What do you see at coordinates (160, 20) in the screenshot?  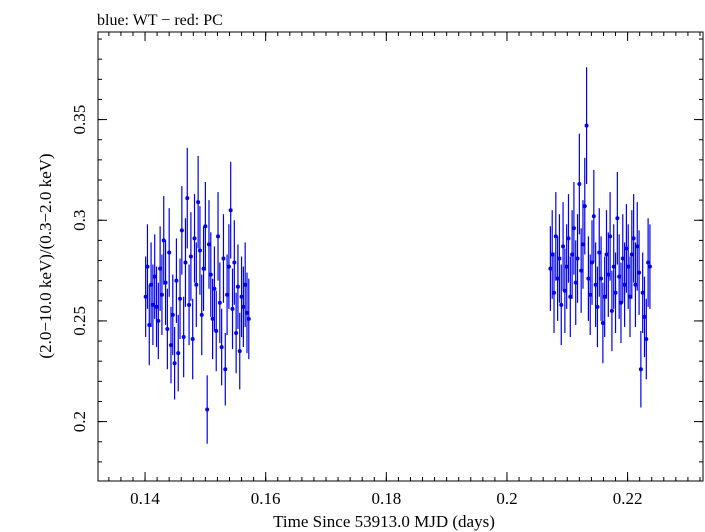 I see `chart-title: blue: WT − red: PC` at bounding box center [160, 20].